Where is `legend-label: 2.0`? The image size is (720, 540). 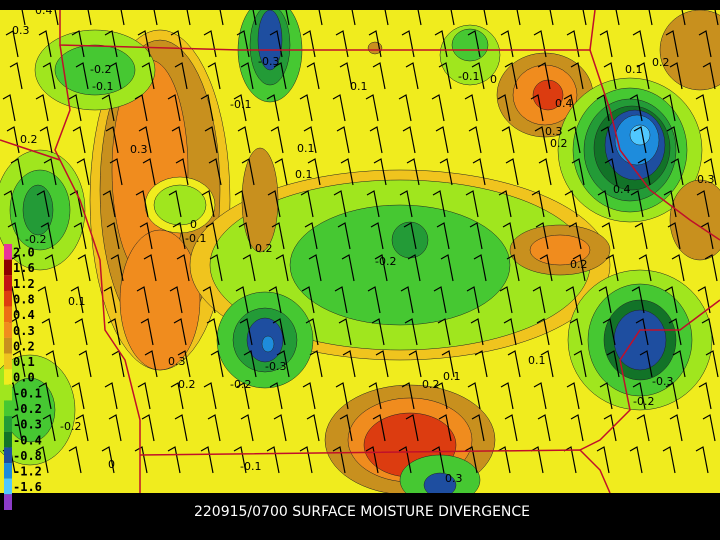 legend-label: 2.0 is located at coordinates (24, 253).